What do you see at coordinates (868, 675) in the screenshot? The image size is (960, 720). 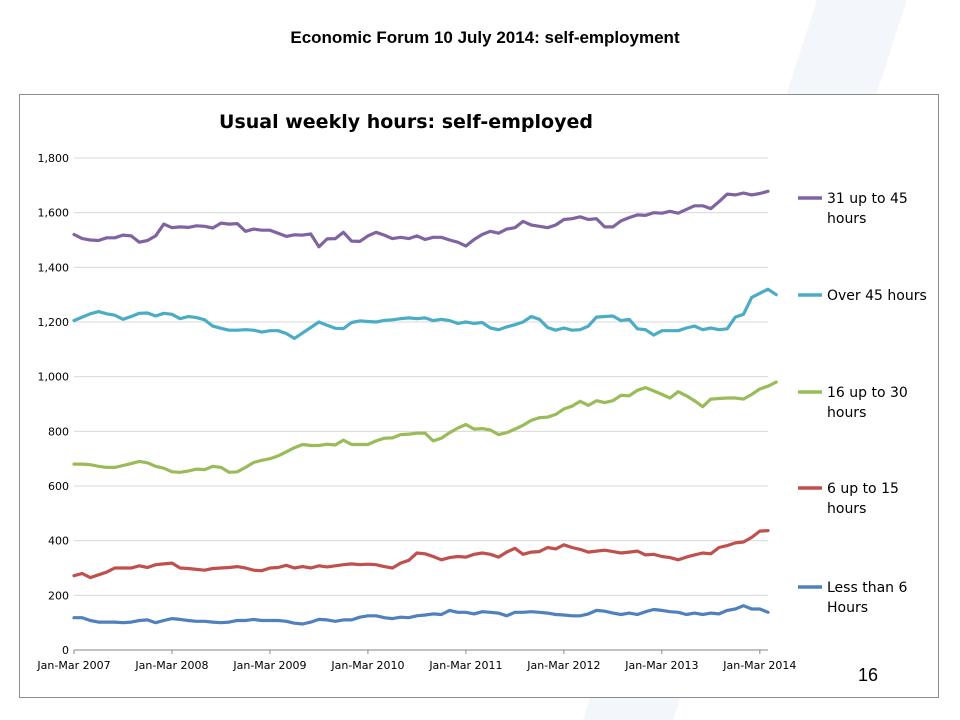 I see `page-number: 16` at bounding box center [868, 675].